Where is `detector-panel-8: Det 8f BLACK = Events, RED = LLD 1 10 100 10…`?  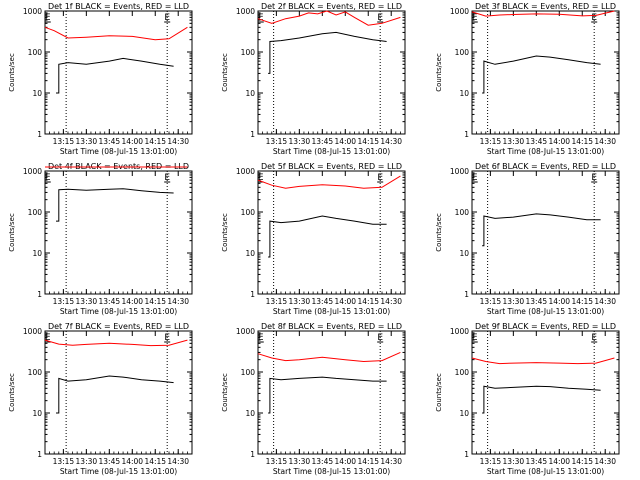 detector-panel-8: Det 8f BLACK = Events, RED = LLD 1 10 100 10… is located at coordinates (313, 399).